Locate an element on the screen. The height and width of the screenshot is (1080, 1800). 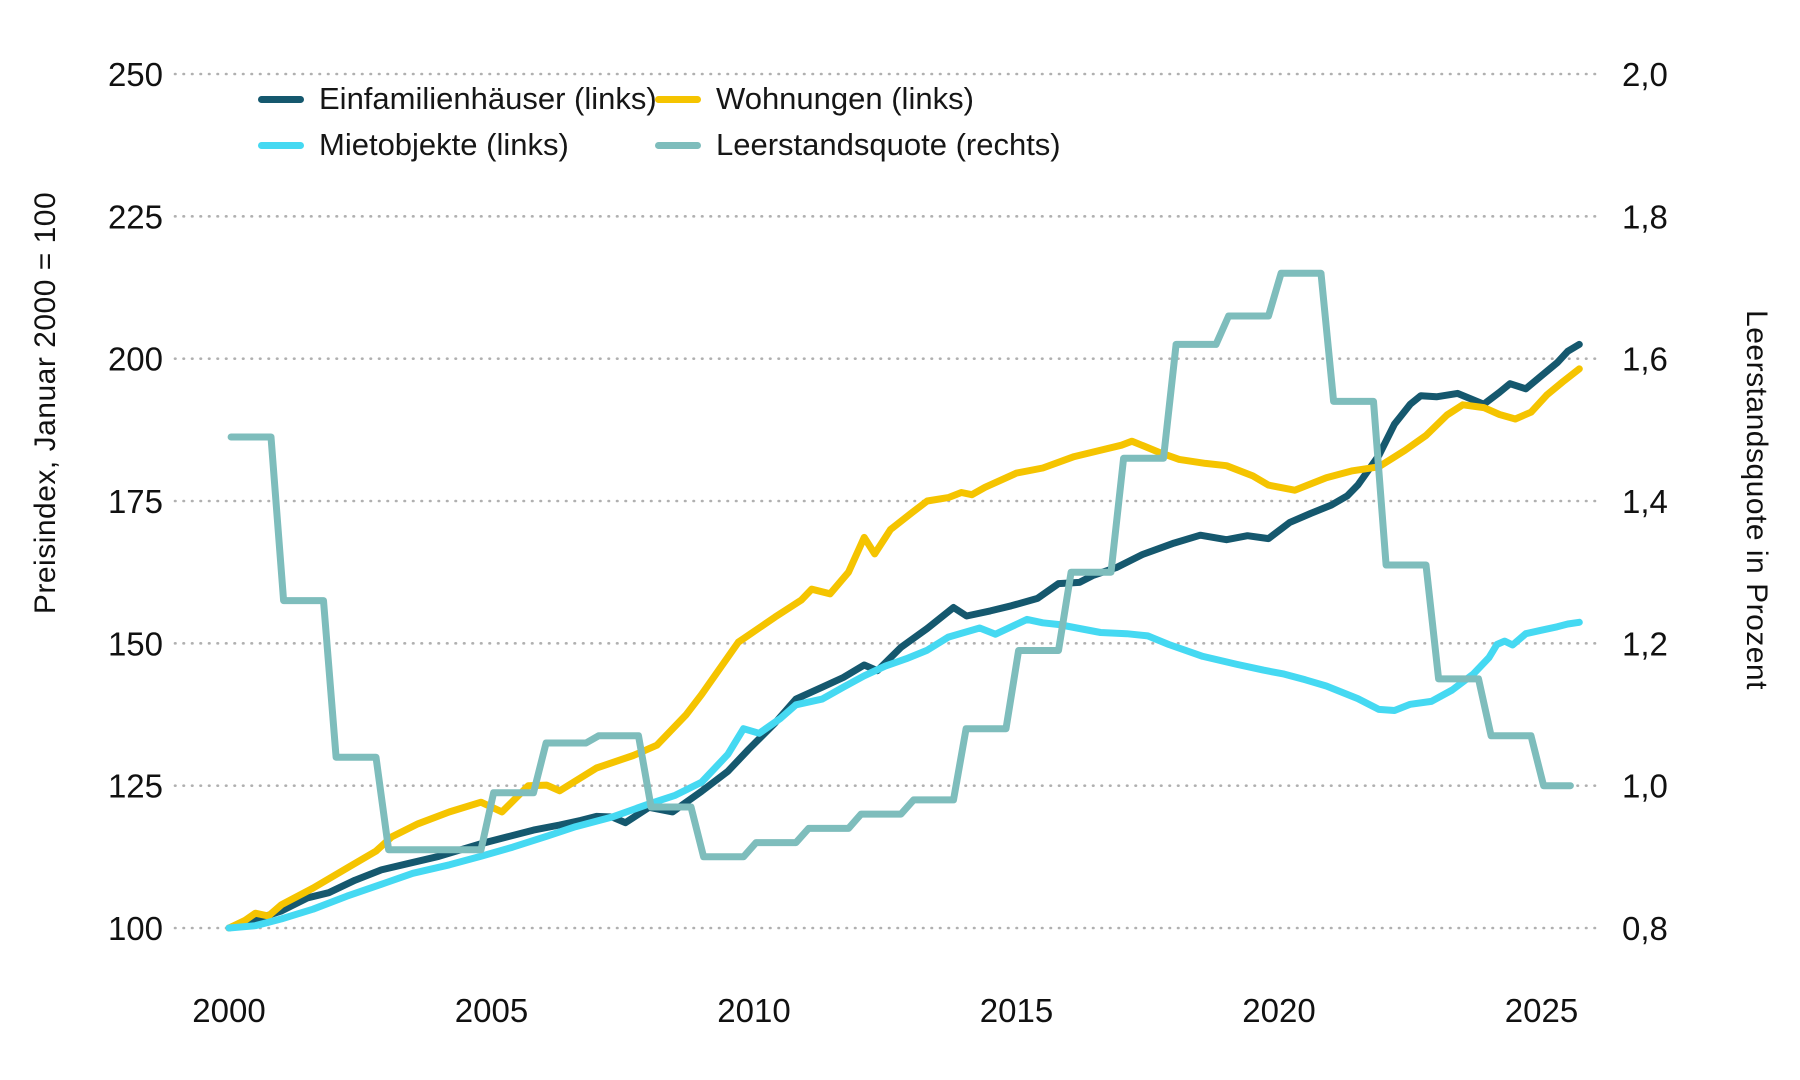
legend-label: Einfamilienhäuser (links) is located at coordinates (488, 98).